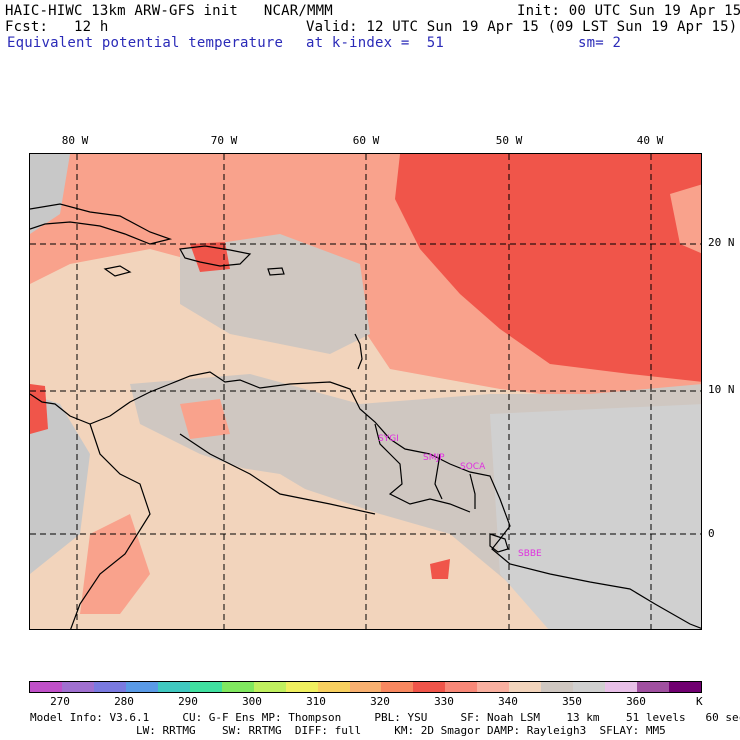  I want to click on coastline-marajo, so click(499, 543).